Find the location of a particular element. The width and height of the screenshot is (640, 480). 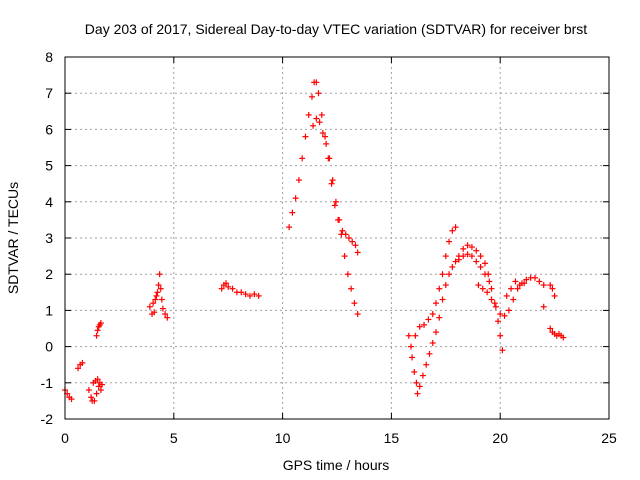

x-tick-label: 20 is located at coordinates (500, 438).